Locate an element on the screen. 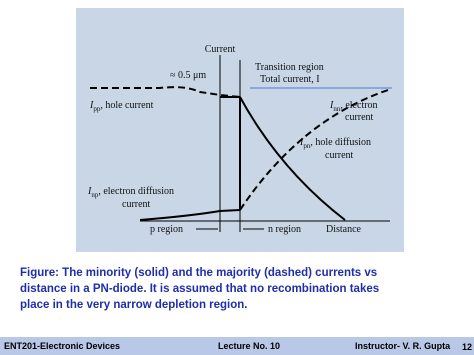 This screenshot has height=355, width=474. footer-instructor: Instructor- V. R. Gupta is located at coordinates (403, 346).